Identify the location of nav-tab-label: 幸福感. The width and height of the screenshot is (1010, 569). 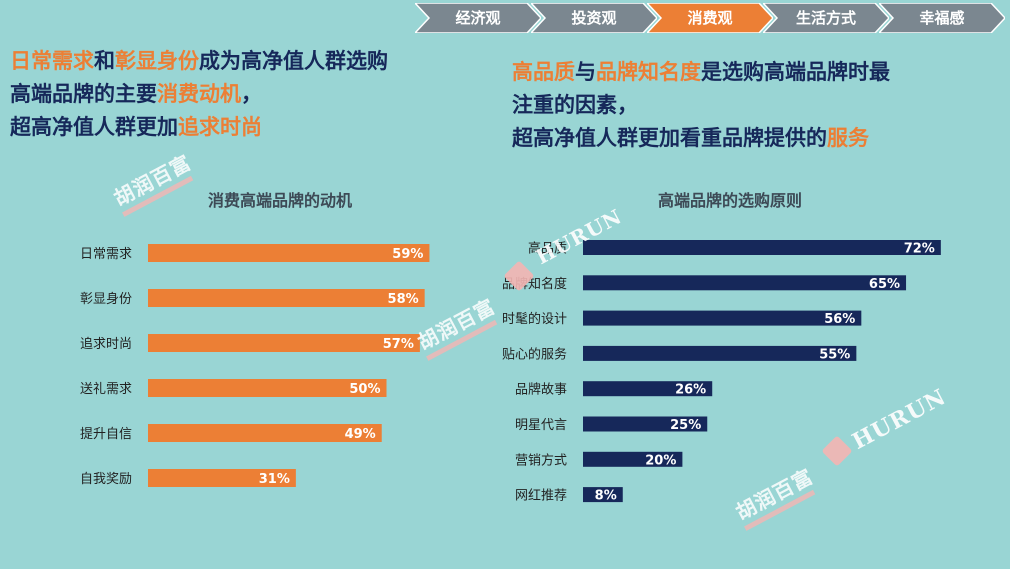
(942, 18).